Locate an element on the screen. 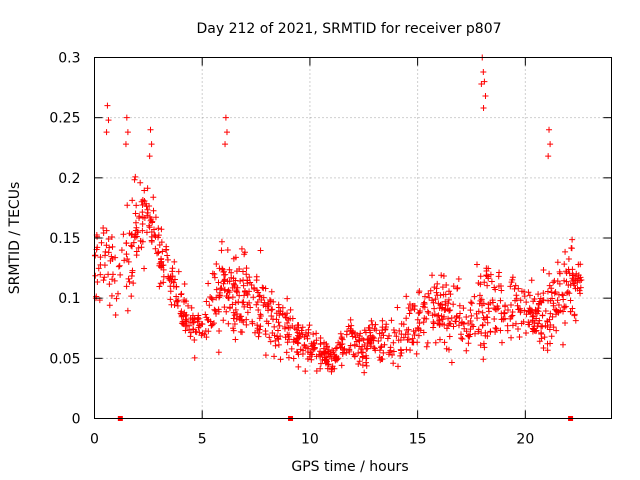 The height and width of the screenshot is (480, 640). x-tick-label: 5 is located at coordinates (202, 440).